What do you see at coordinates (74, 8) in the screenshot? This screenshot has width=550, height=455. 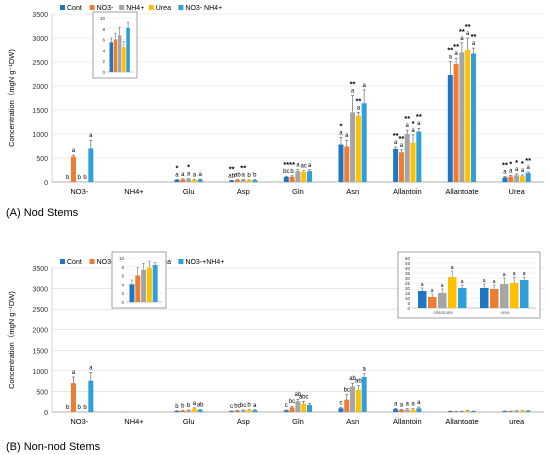 I see `legend-label: Cont` at bounding box center [74, 8].